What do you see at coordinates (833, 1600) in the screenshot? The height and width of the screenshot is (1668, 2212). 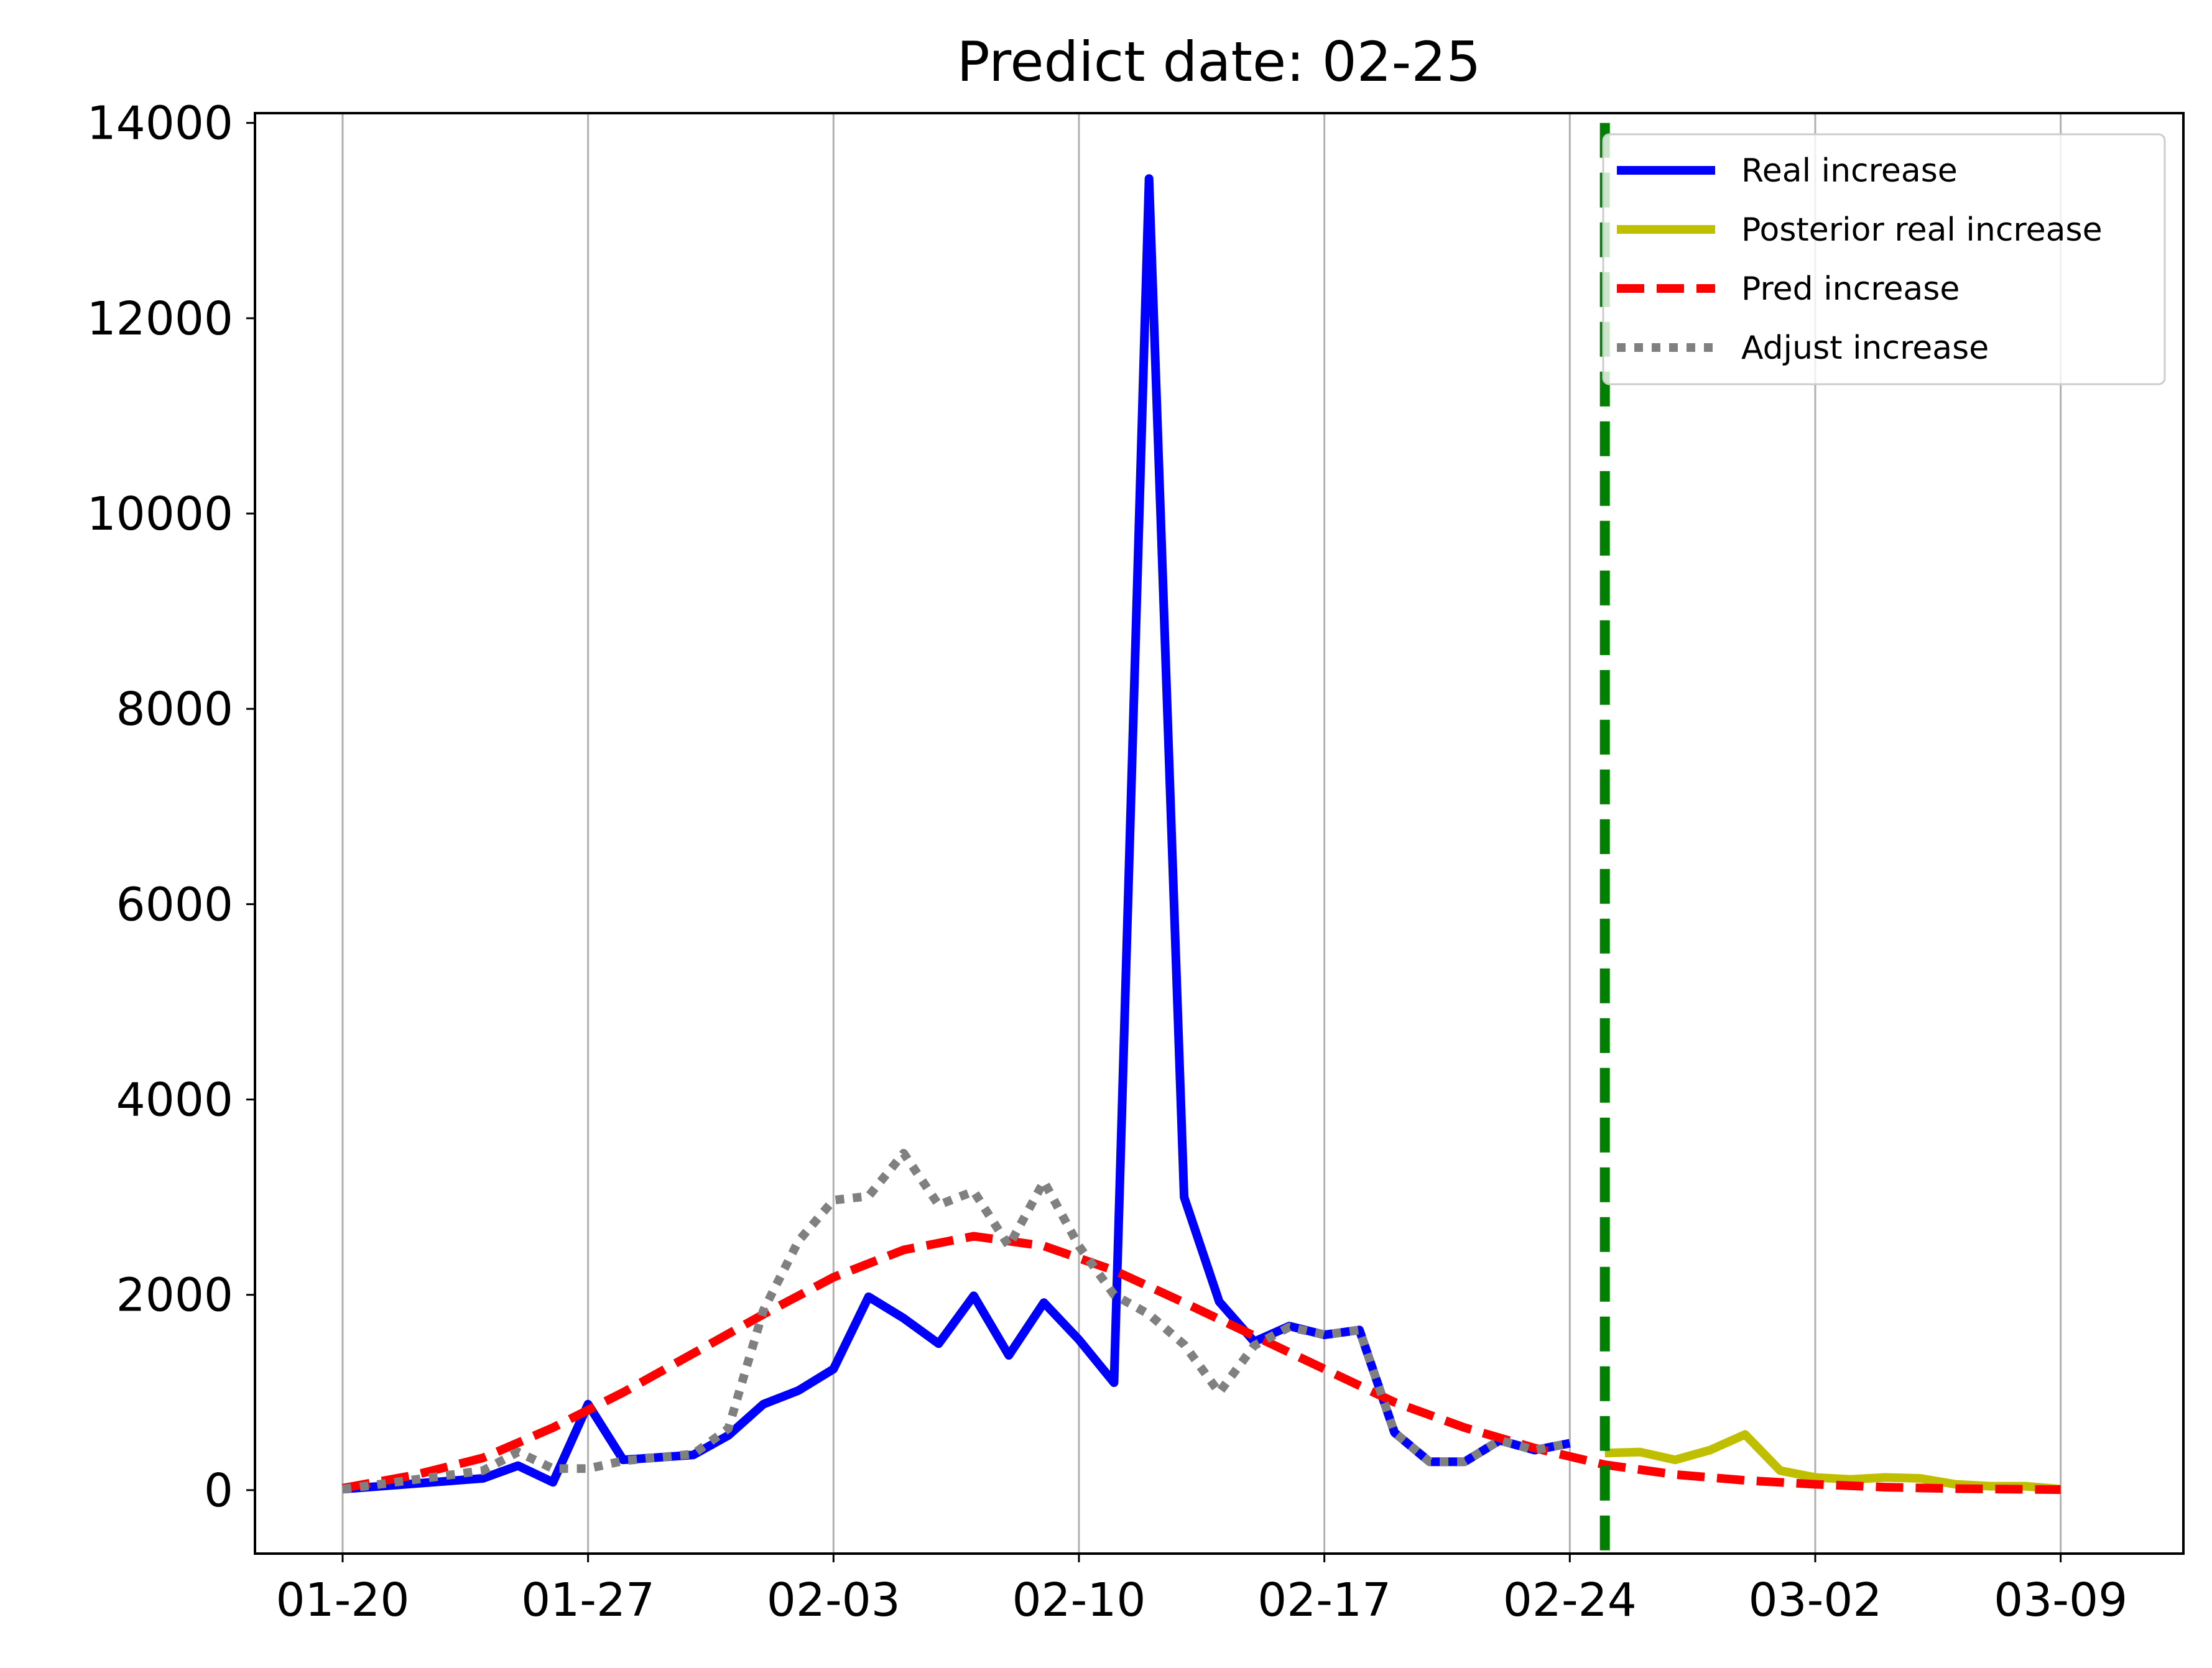 I see `x-tick-label: 02-03` at bounding box center [833, 1600].